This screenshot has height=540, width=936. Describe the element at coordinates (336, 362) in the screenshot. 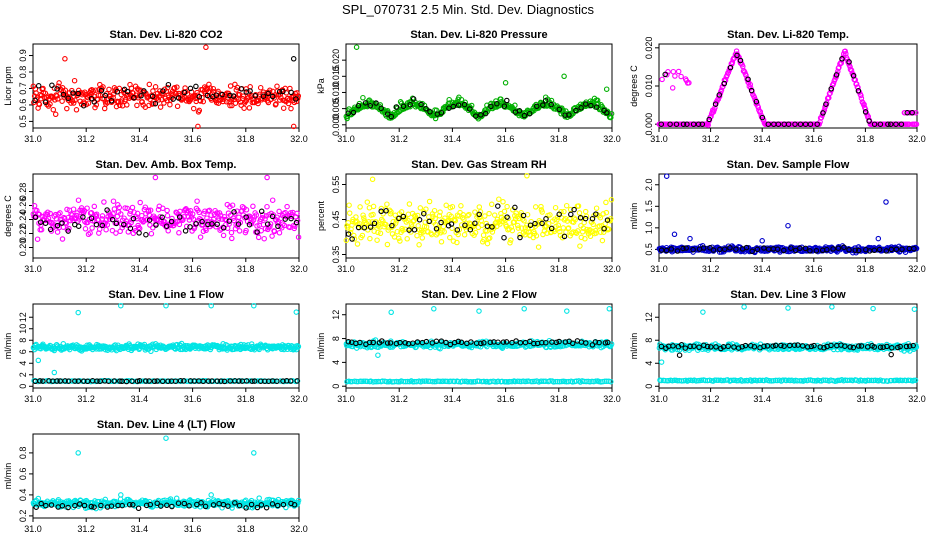

I see `y-tick-label: 4` at that location.